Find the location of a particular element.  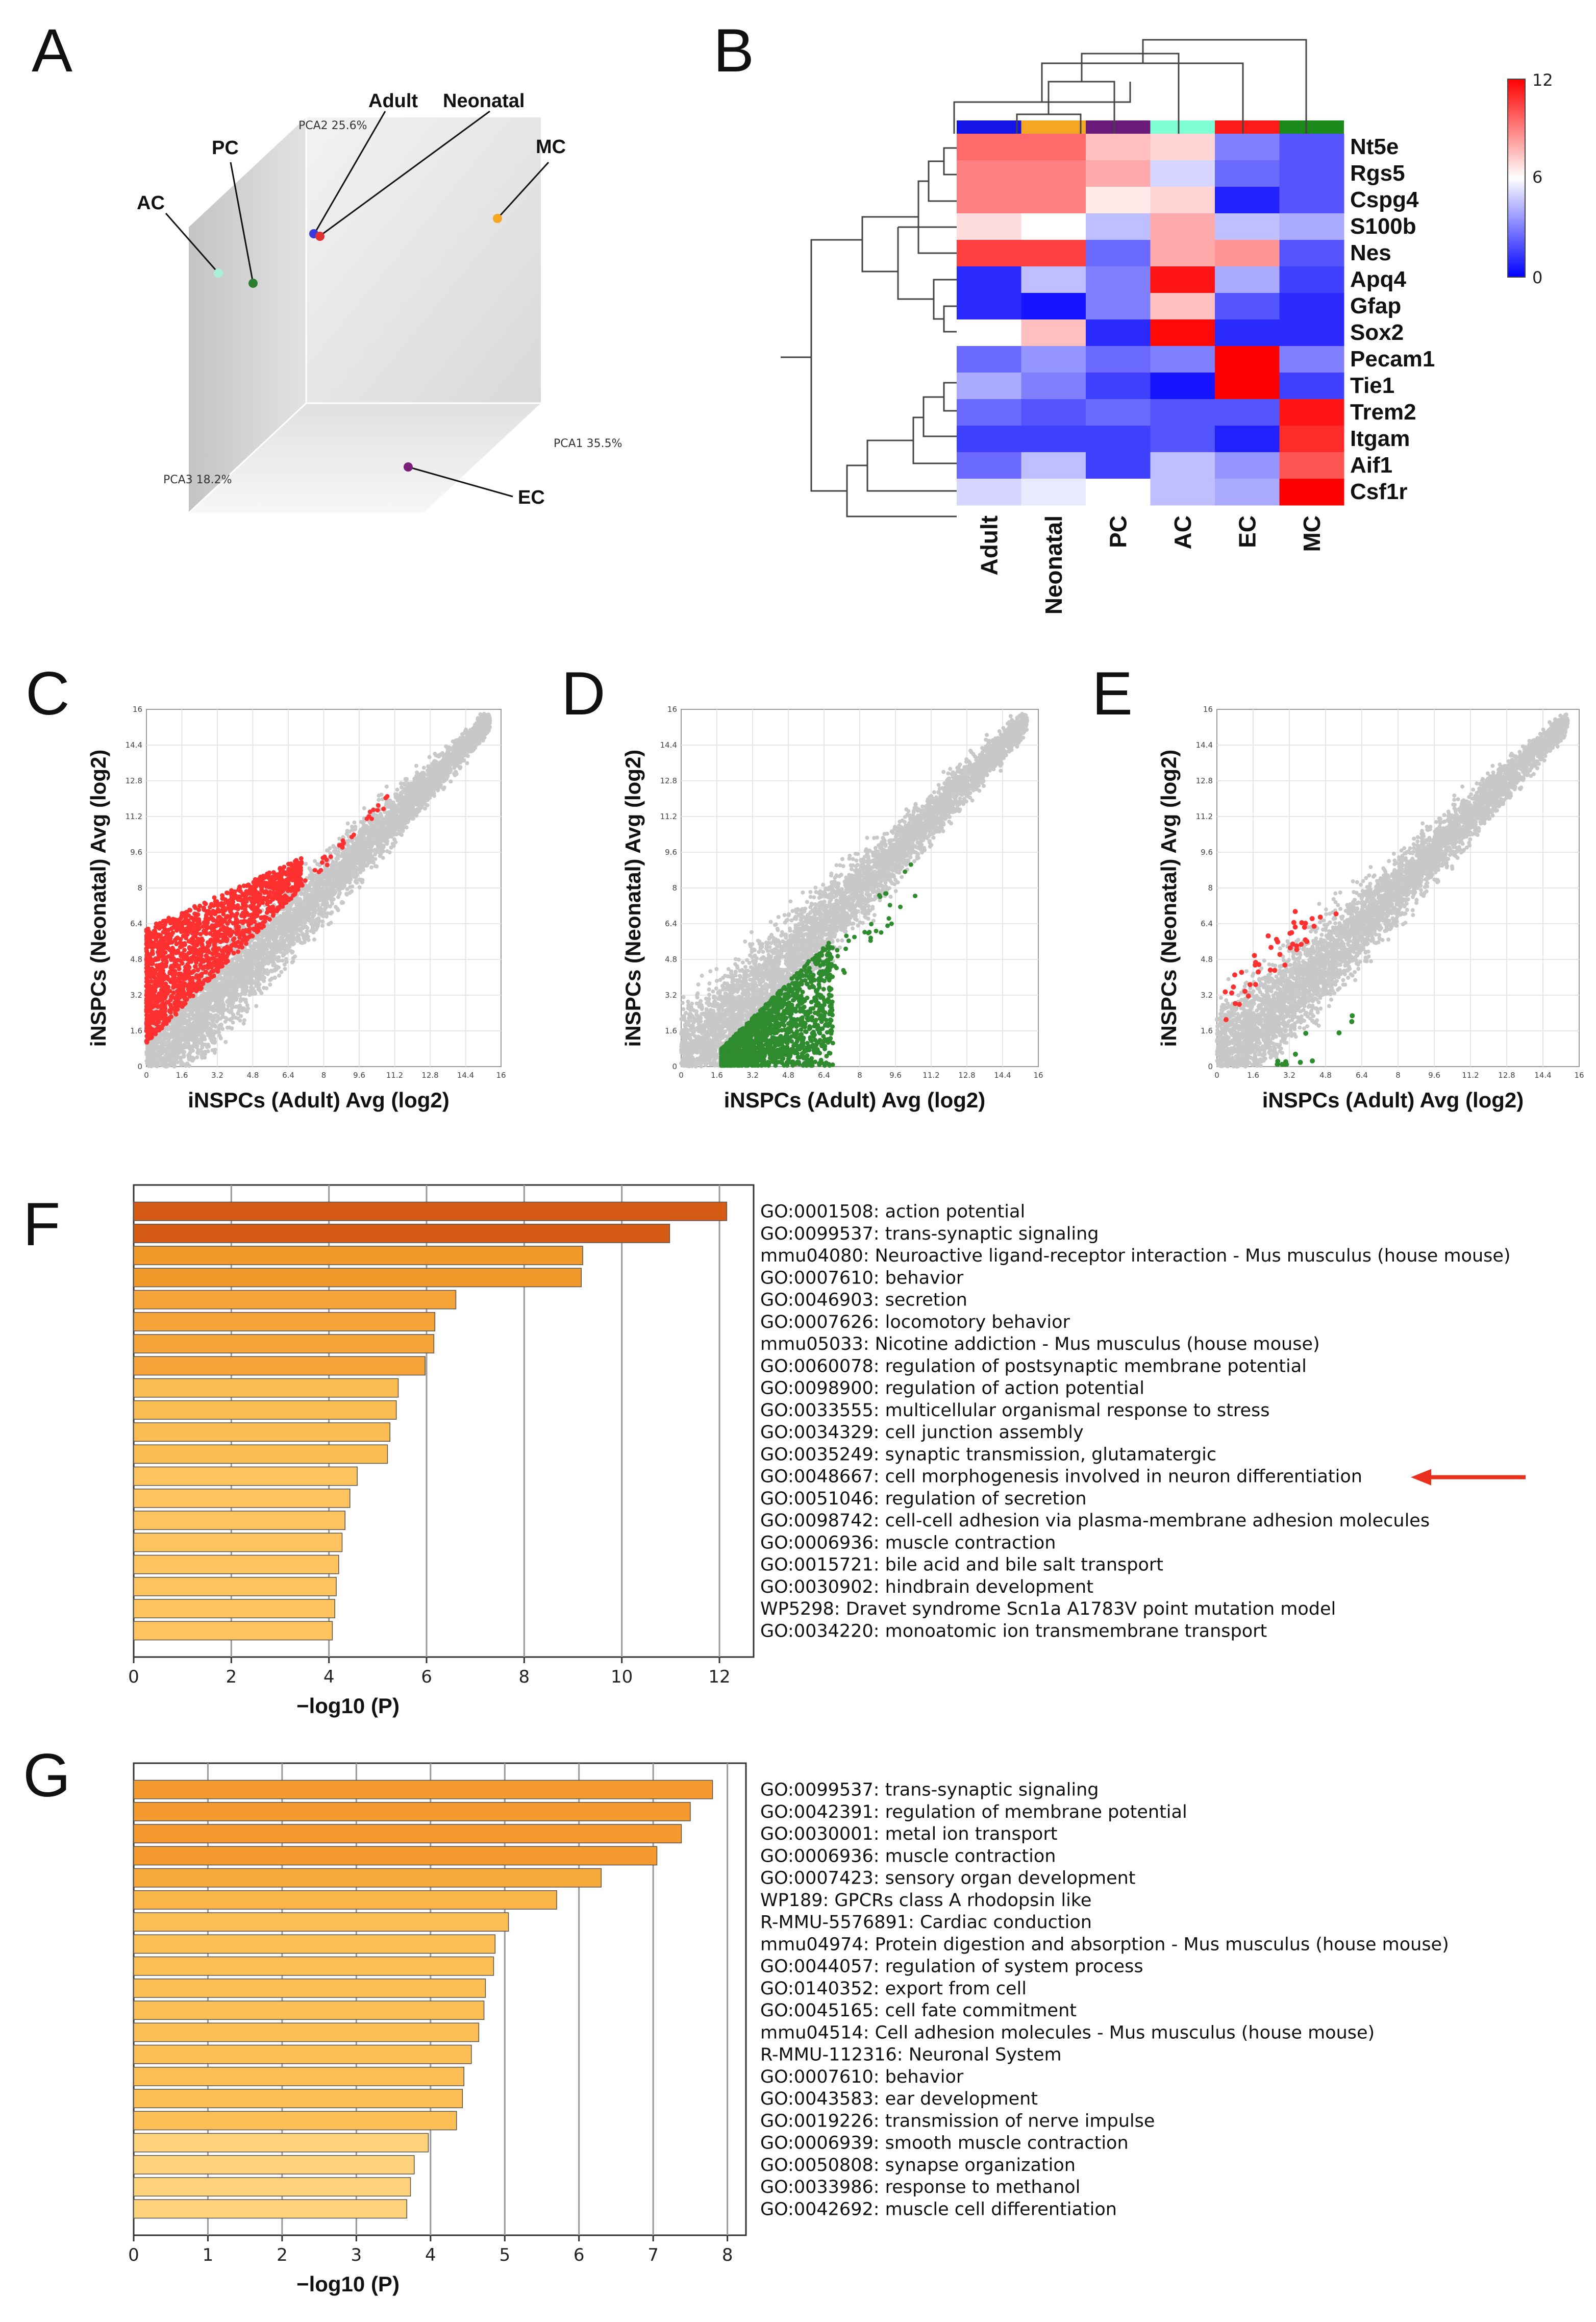

row-dendrogram is located at coordinates (869, 332).